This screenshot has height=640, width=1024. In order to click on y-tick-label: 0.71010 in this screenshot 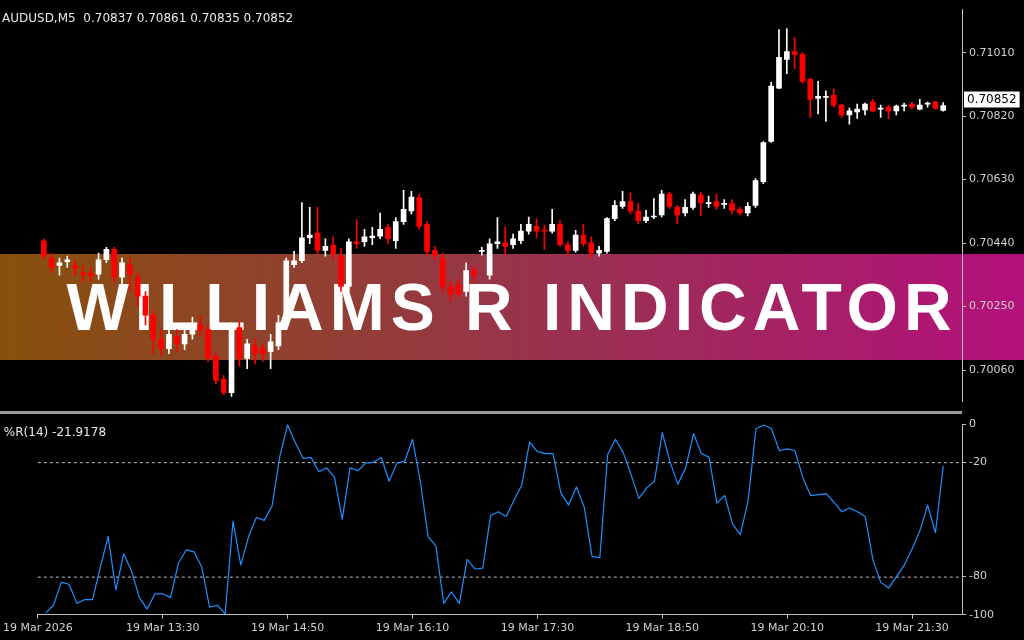, I will do `click(992, 52)`.